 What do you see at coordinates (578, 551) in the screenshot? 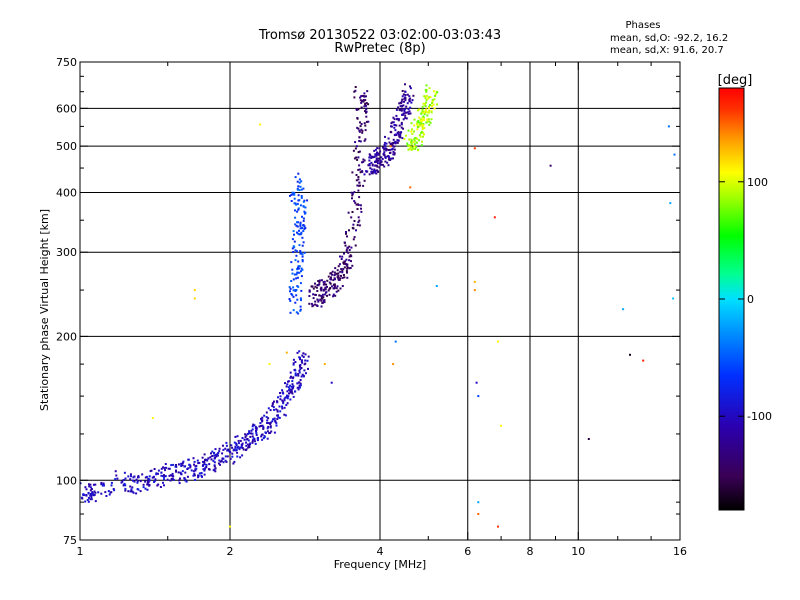
I see `x-tick-label: 10` at bounding box center [578, 551].